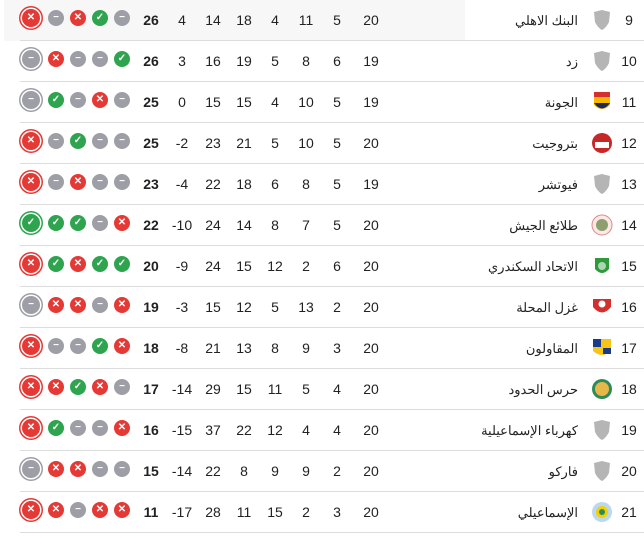 Image resolution: width=644 pixels, height=547 pixels. Describe the element at coordinates (371, 184) in the screenshot. I see `cell-p: 19` at that location.